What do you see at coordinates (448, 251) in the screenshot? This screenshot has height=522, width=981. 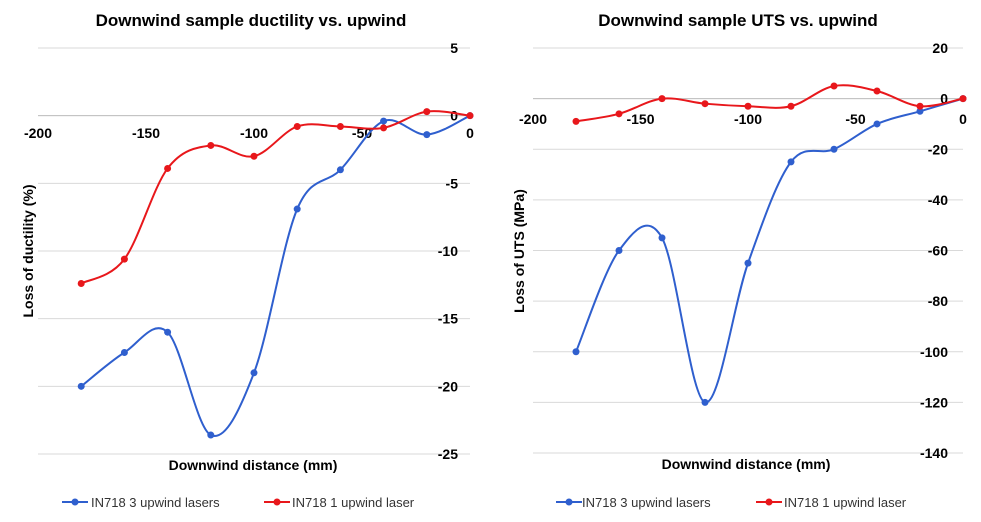 I see `y-tick-label: -10` at bounding box center [448, 251].